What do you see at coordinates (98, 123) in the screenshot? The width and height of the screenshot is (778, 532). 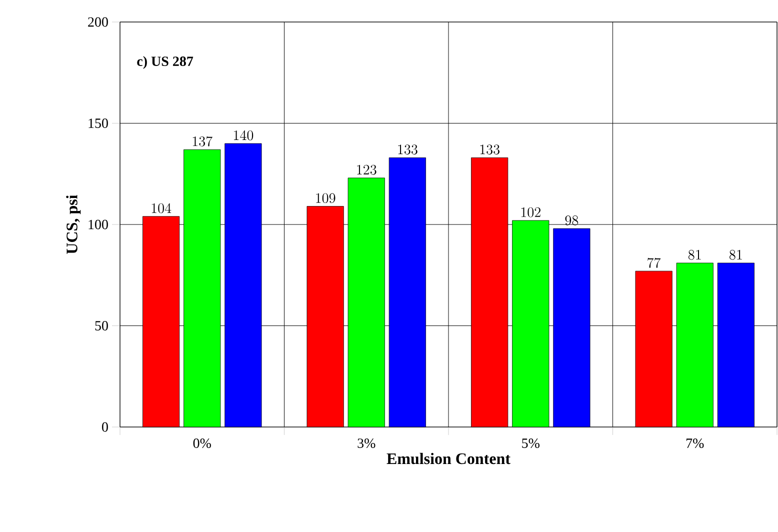 I see `y-tick-label: 150` at bounding box center [98, 123].